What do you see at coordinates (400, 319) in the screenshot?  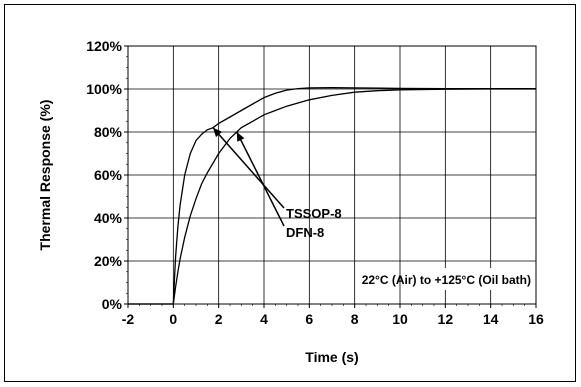 I see `x-tick-label: 10` at bounding box center [400, 319].